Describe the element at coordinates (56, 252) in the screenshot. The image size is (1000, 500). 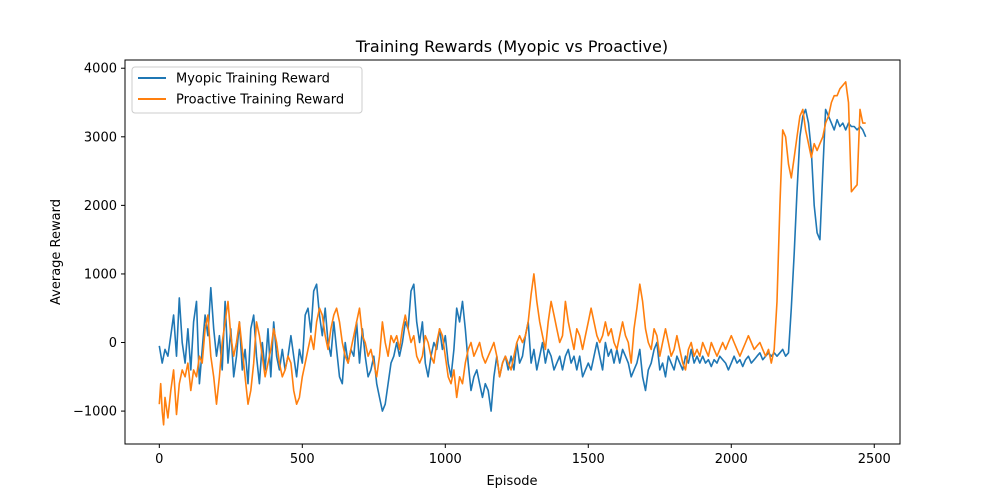
I see `y-axis-label: Average Reward` at that location.